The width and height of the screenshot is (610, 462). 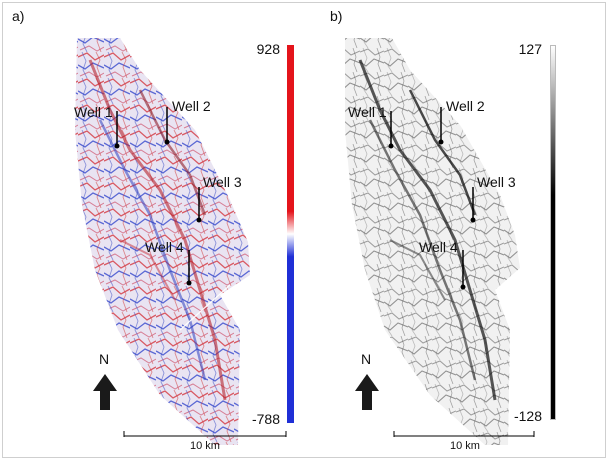 What do you see at coordinates (18, 16) in the screenshot?
I see `panel-label: a)` at bounding box center [18, 16].